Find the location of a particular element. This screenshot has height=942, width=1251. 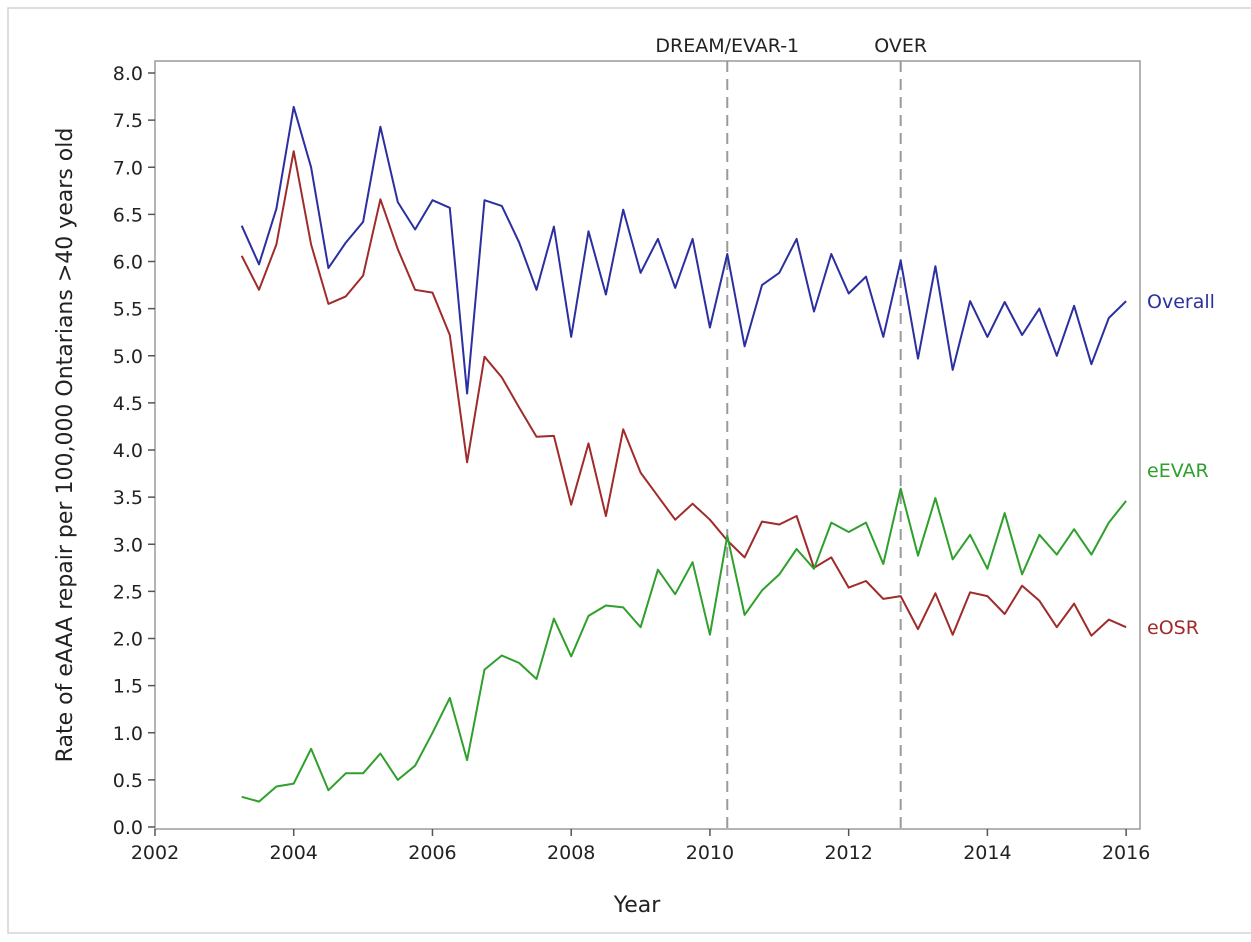

x-axis: 2002 2004 2006 2008 2010 2012 2014 2016 is located at coordinates (640, 846).